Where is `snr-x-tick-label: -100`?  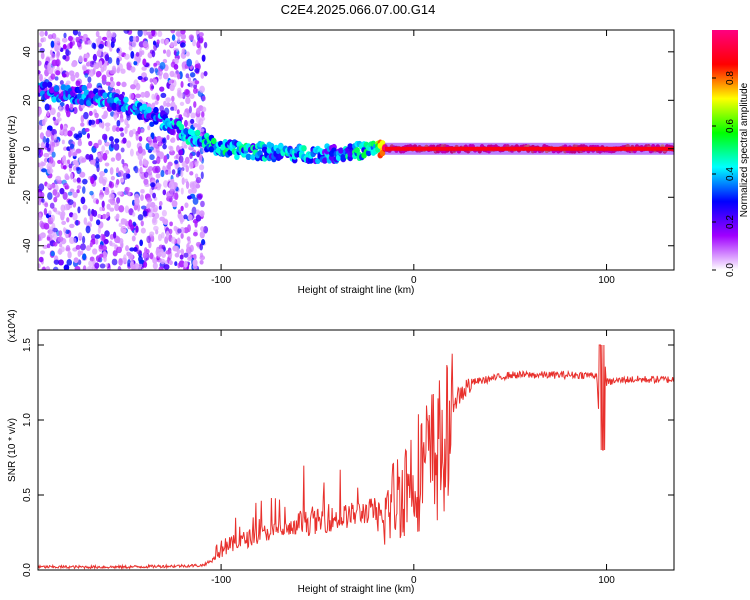
snr-x-tick-label: -100 is located at coordinates (221, 580).